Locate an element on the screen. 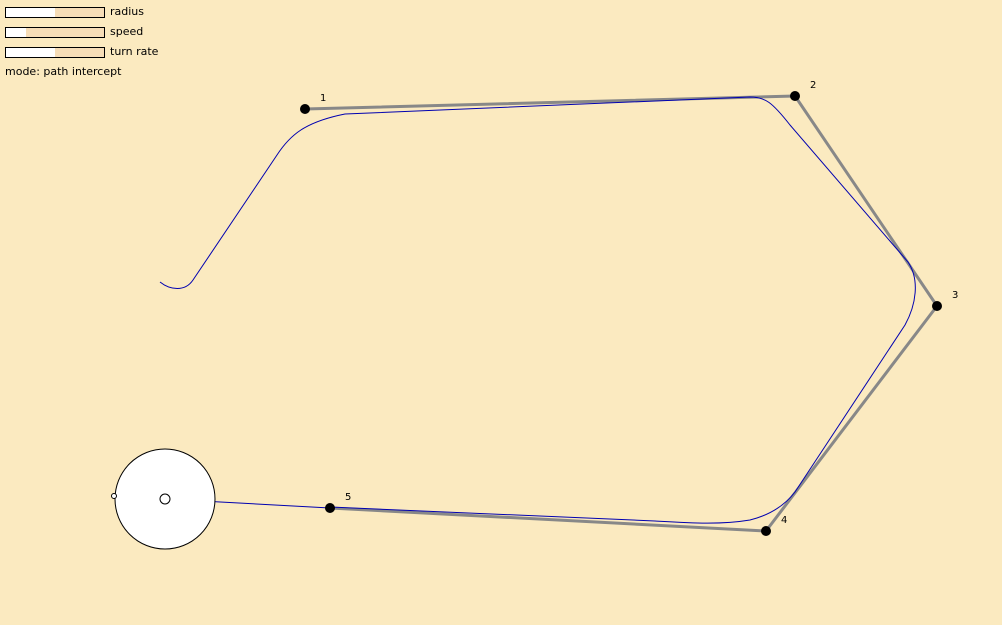 The width and height of the screenshot is (1002, 625). agent-center is located at coordinates (165, 499).